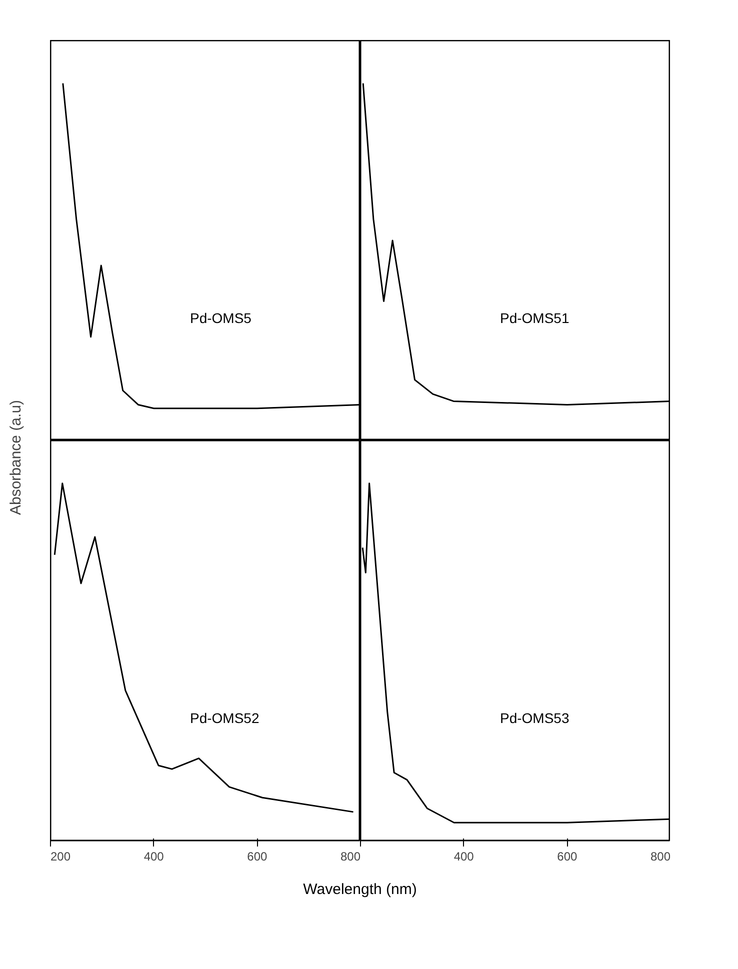 The height and width of the screenshot is (969, 738). I want to click on x-axis-title: Wavelength (nm), so click(360, 890).